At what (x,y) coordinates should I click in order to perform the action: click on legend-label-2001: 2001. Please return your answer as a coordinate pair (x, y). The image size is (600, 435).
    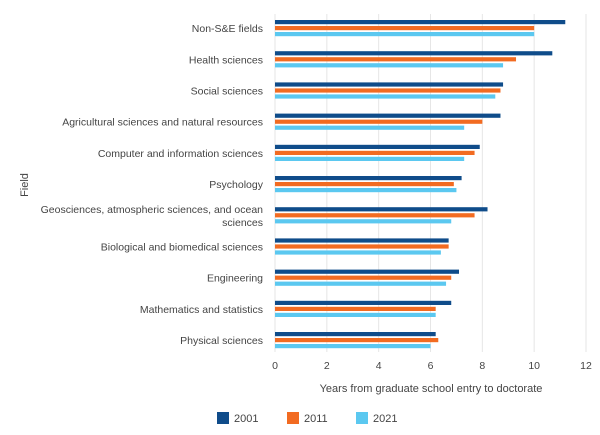
    Looking at the image, I should click on (246, 419).